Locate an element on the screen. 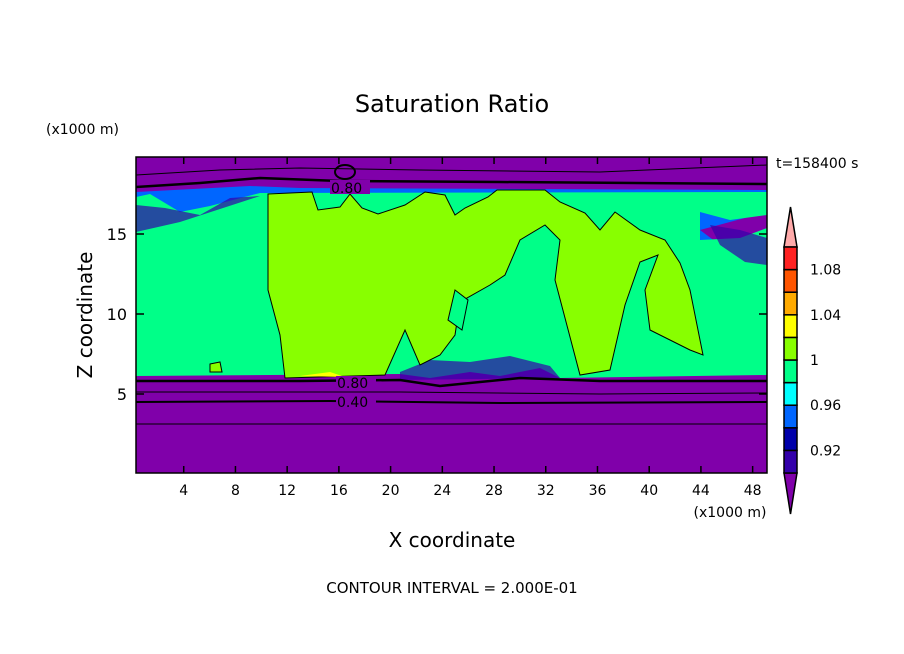 This screenshot has width=904, height=654. x-tick-label: 32 is located at coordinates (546, 491).